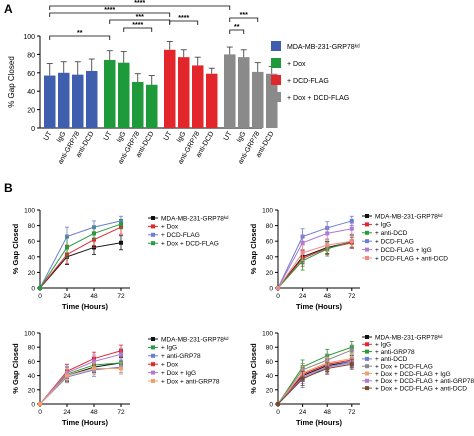 This screenshot has width=474, height=436. Describe the element at coordinates (31, 92) in the screenshot. I see `y-tick-label-a: 40` at that location.